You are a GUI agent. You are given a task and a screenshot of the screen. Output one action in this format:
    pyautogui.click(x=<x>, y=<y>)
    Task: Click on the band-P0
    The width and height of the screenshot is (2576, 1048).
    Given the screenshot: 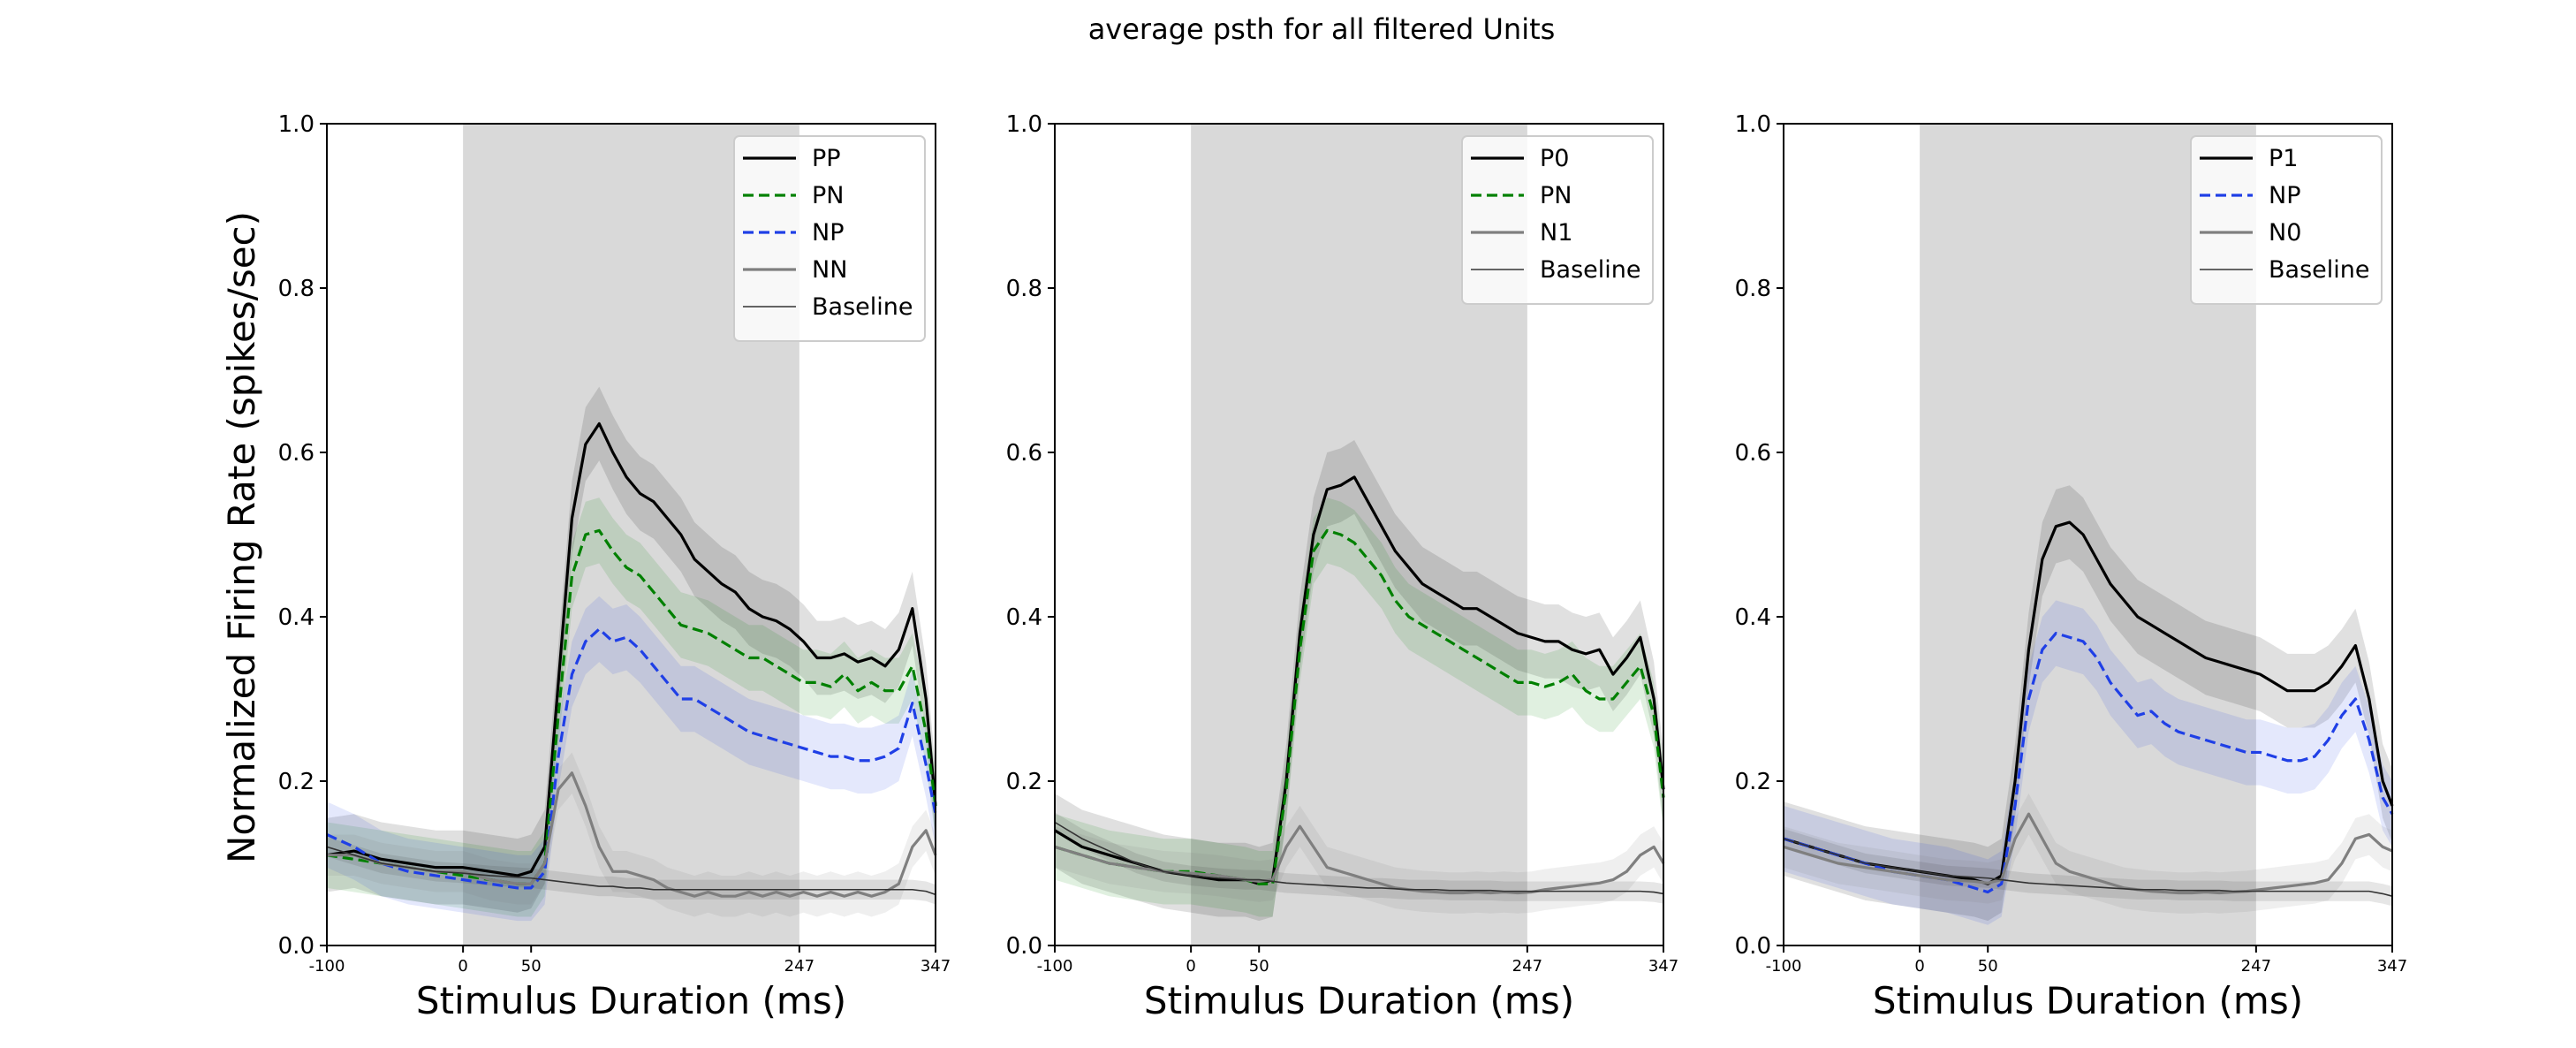 What is the action you would take?
    pyautogui.click(x=1359, y=681)
    